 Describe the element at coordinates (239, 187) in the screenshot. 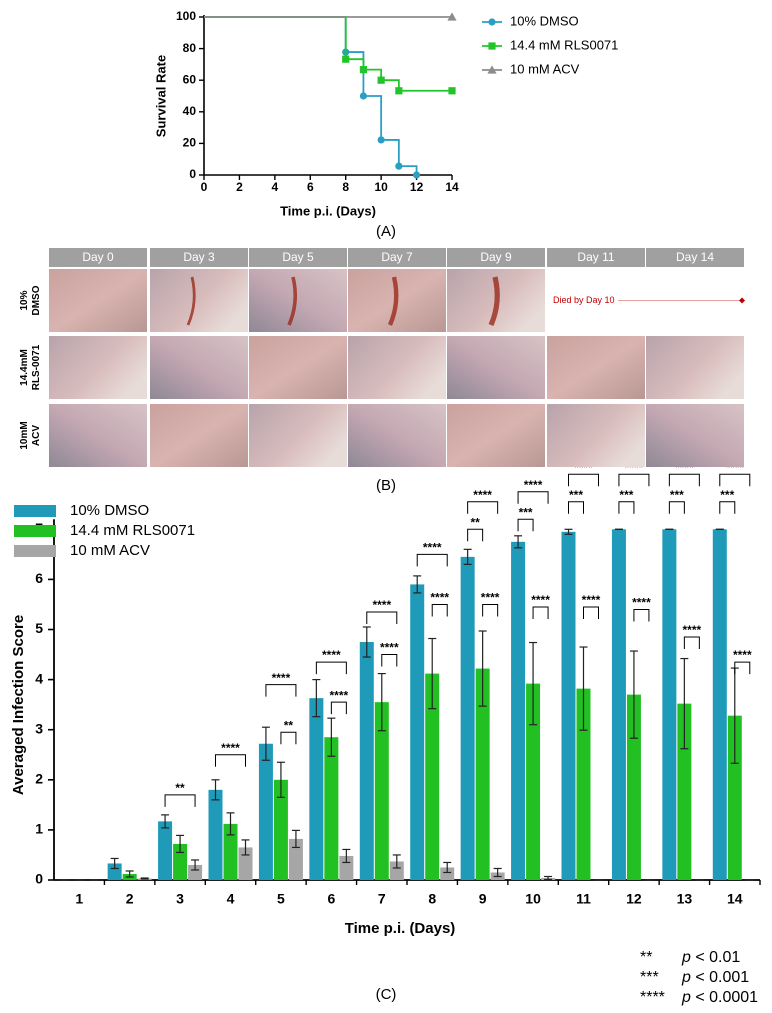

I see `x-tick-label: 2` at that location.